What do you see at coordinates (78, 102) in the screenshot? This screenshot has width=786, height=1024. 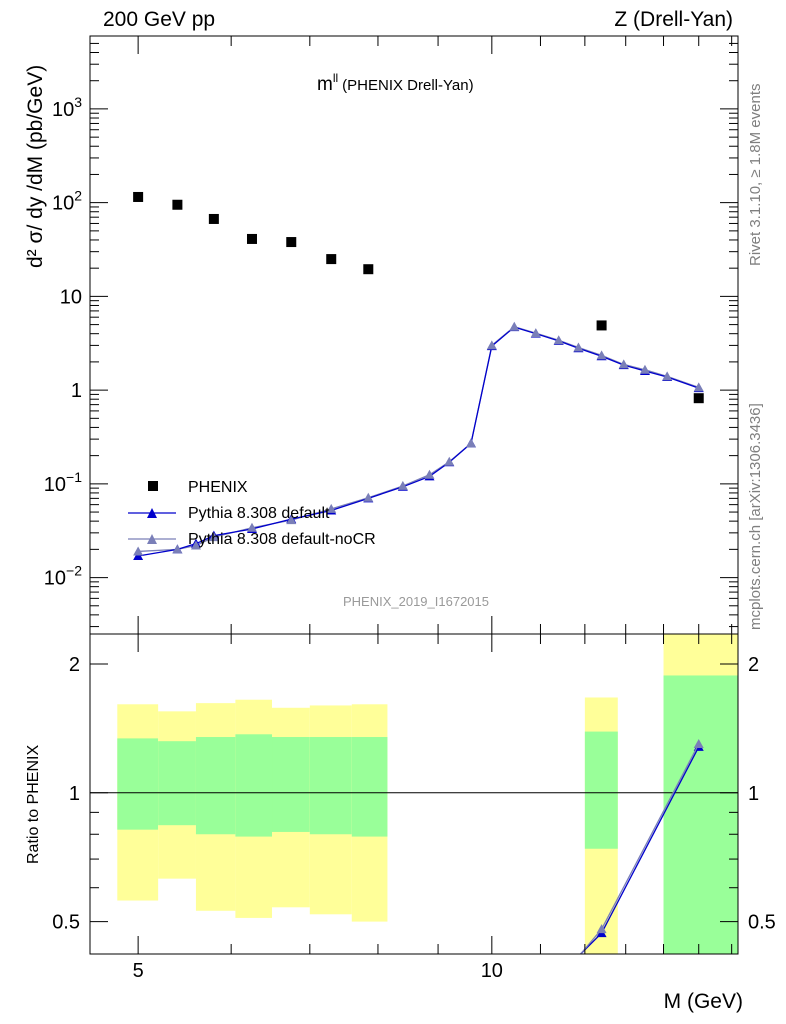 I see `y-tick-exponent: 3` at bounding box center [78, 102].